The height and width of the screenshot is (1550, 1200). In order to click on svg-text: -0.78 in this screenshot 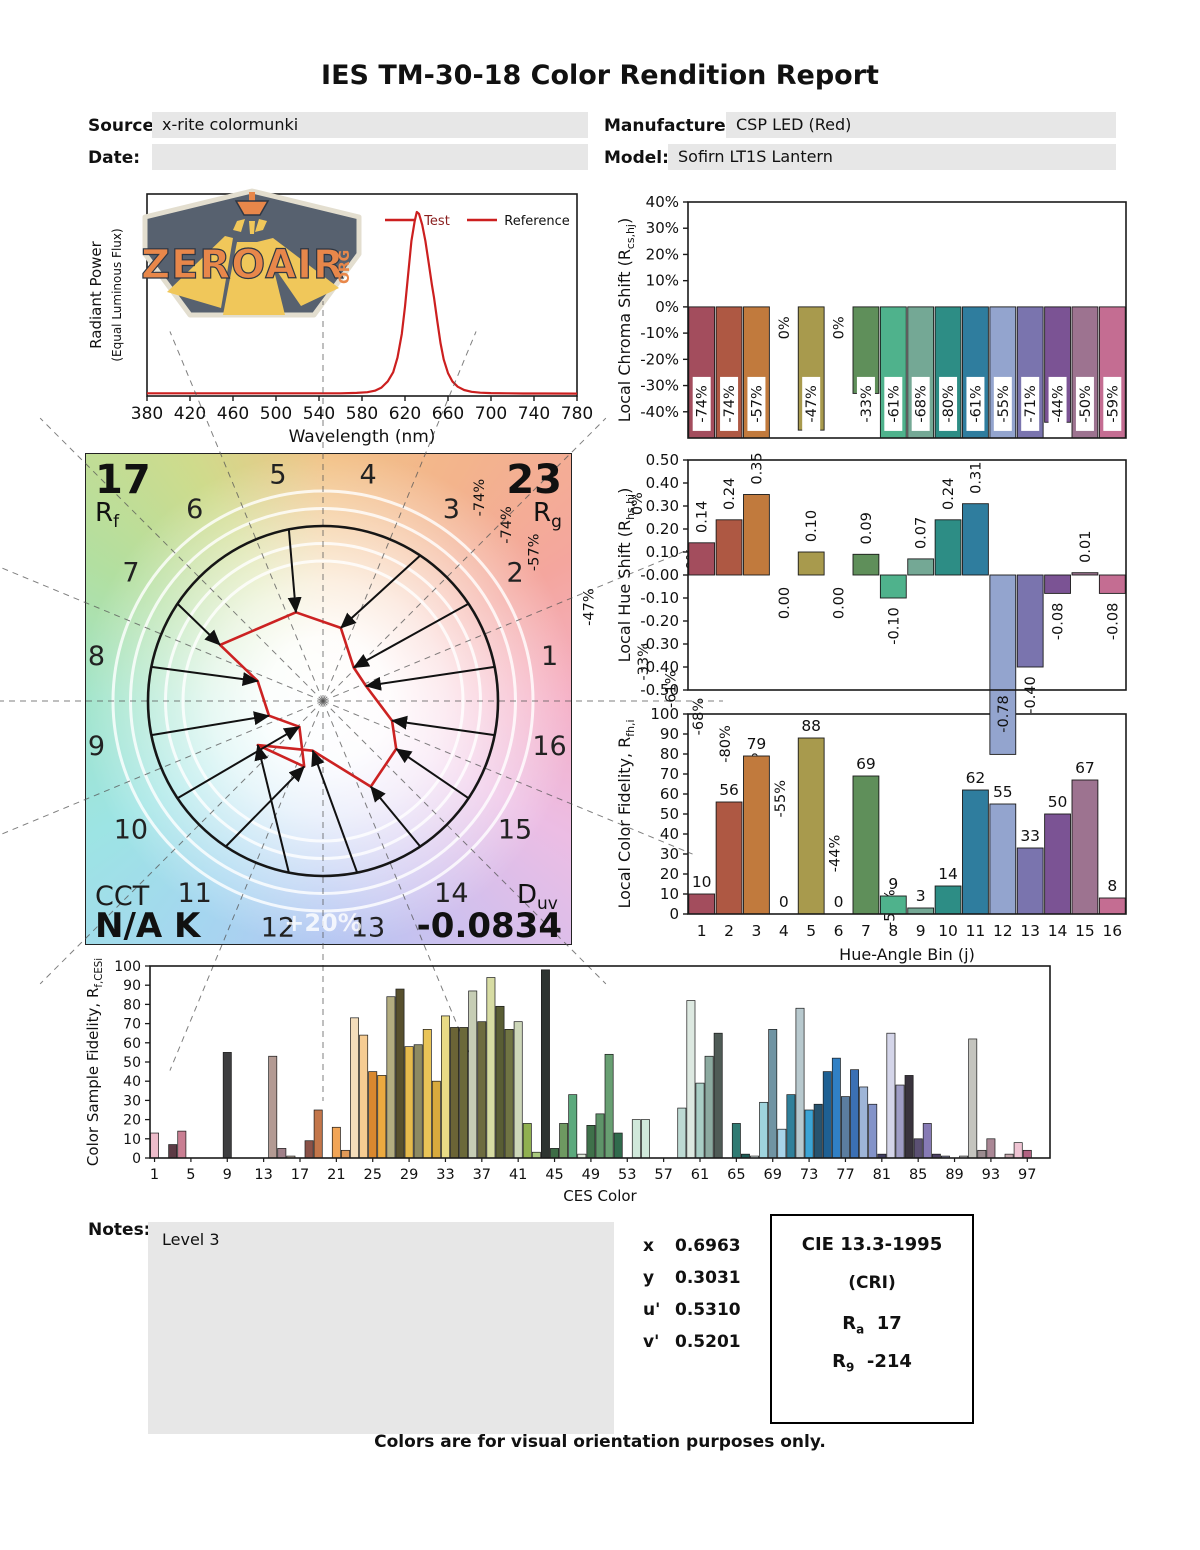, I will do `click(1004, 714)`.